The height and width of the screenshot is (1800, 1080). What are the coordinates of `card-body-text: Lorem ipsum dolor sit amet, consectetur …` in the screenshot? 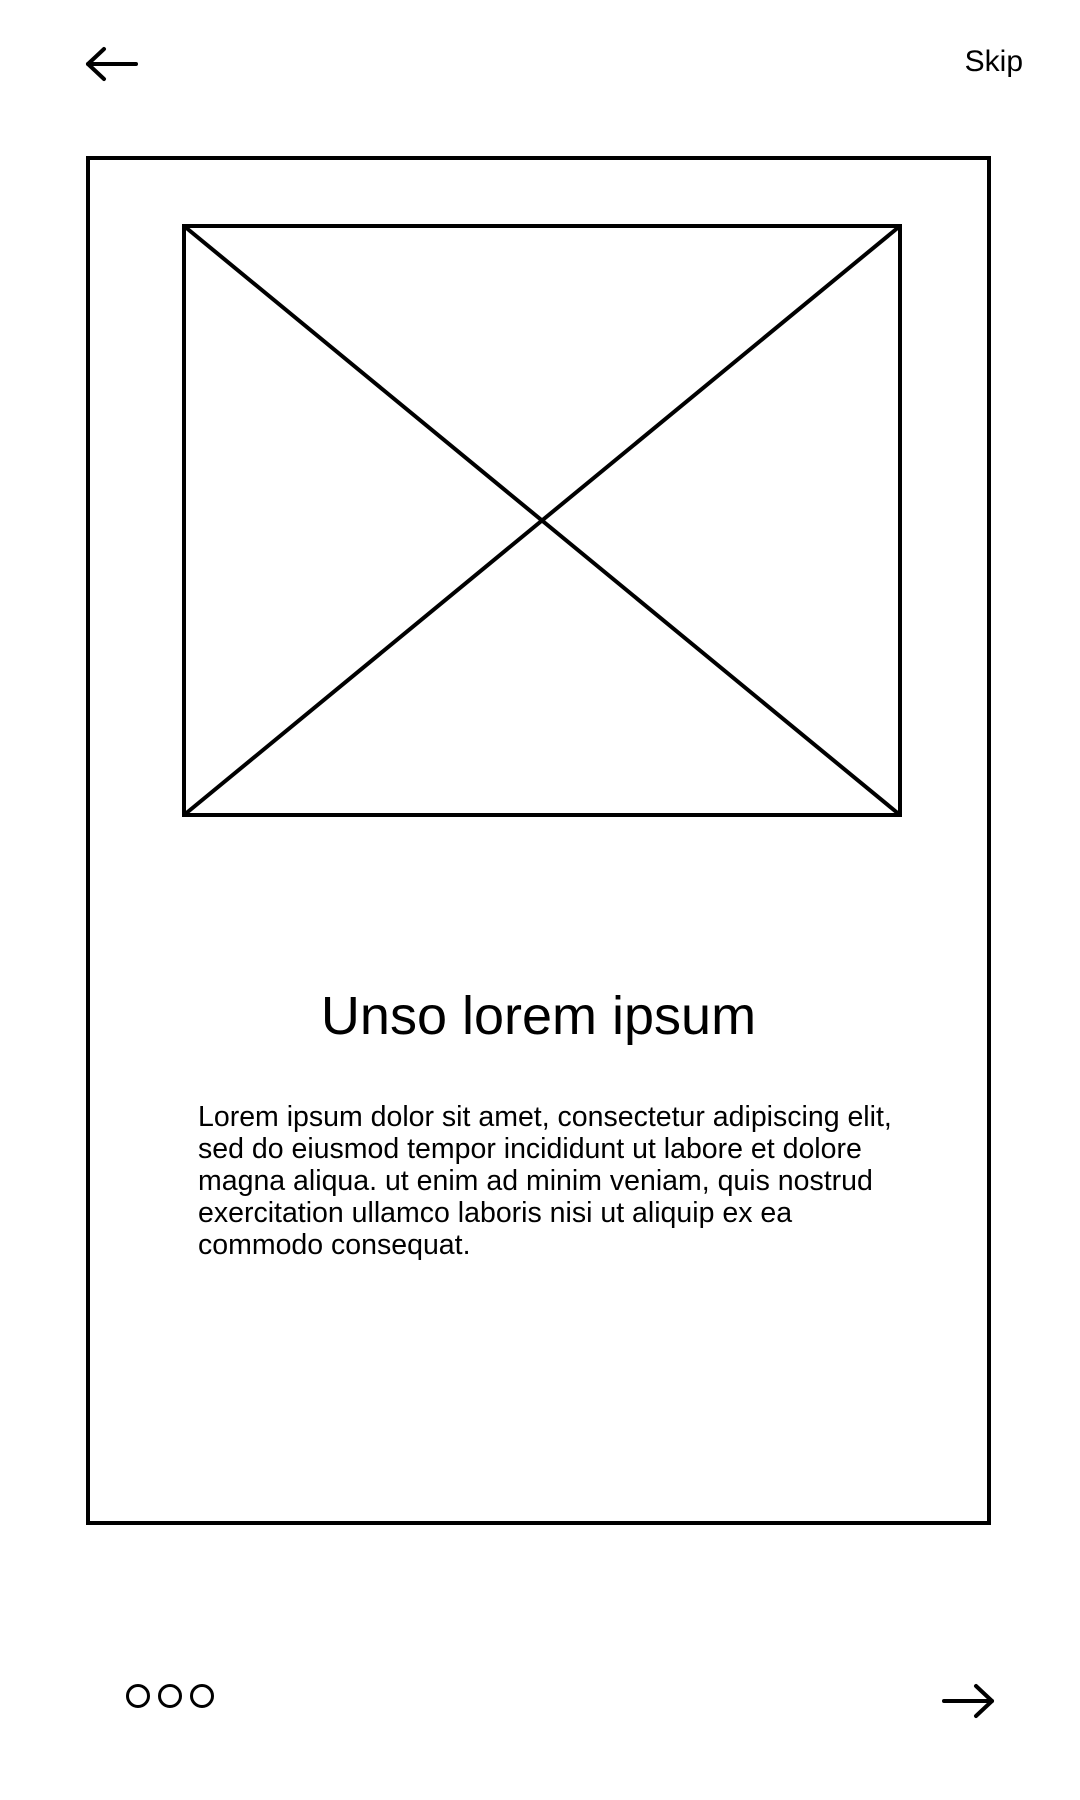 It's located at (545, 1181).